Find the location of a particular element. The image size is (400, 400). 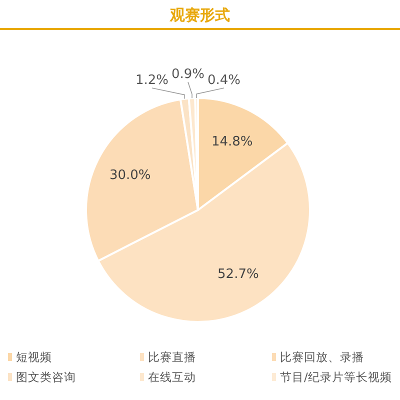

data-label: 52.7% is located at coordinates (238, 274).